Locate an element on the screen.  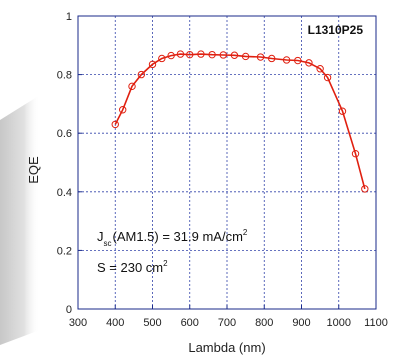
x-tick-labels: 300 400 500 600 700 800 900 1000 1100 is located at coordinates (228, 323).